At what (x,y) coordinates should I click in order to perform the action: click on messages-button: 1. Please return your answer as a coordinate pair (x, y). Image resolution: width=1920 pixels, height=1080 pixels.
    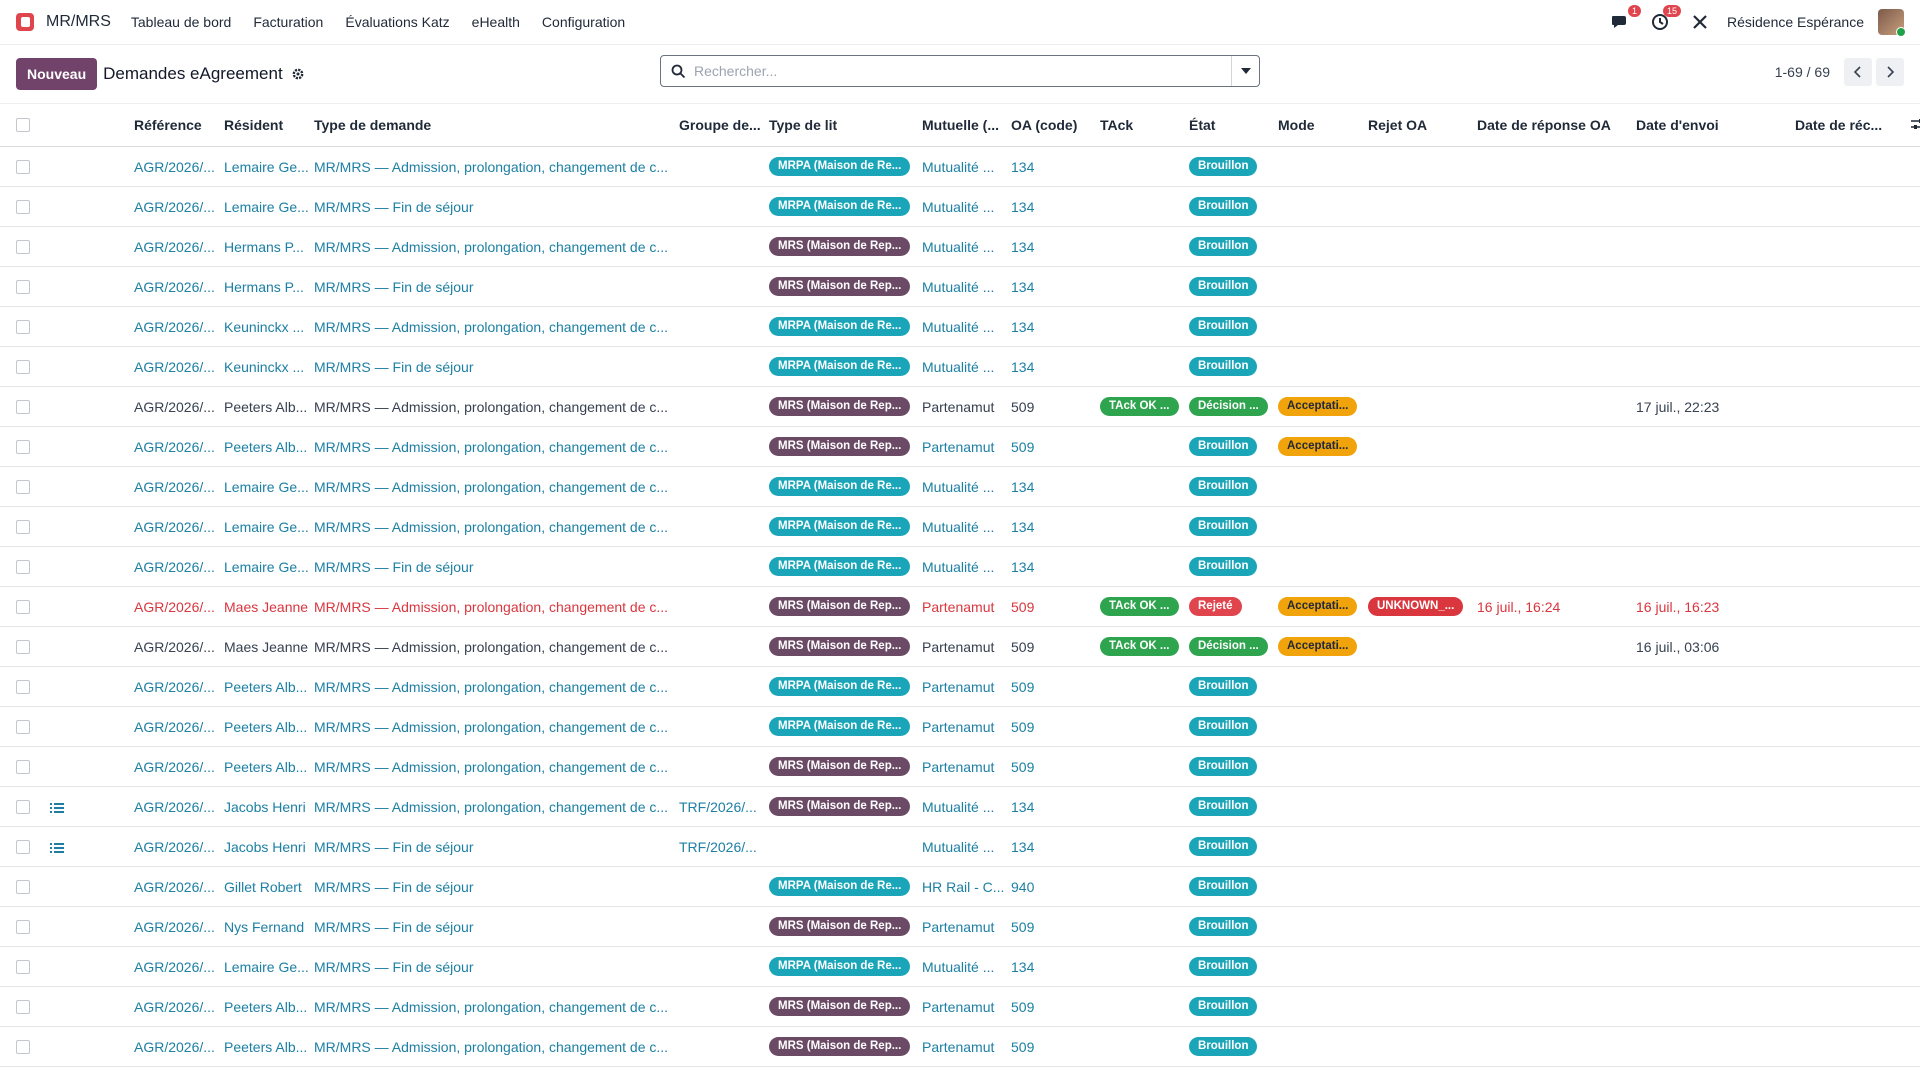
    Looking at the image, I should click on (1625, 19).